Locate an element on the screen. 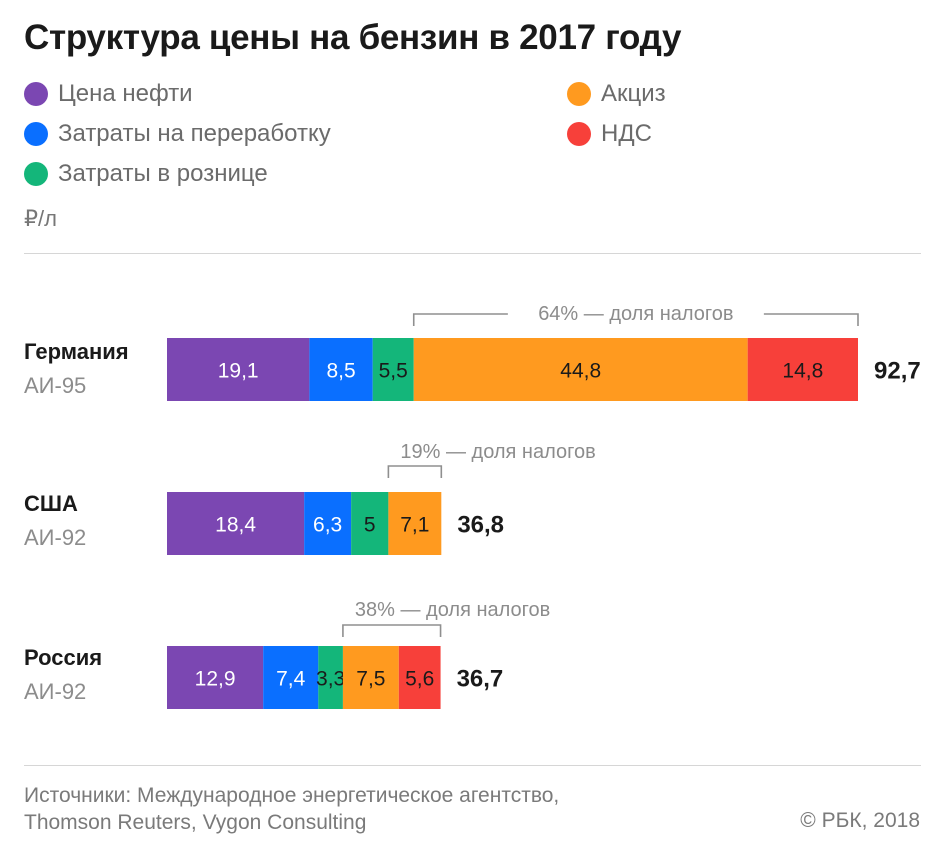  legend-label: Цена нефти is located at coordinates (125, 93).